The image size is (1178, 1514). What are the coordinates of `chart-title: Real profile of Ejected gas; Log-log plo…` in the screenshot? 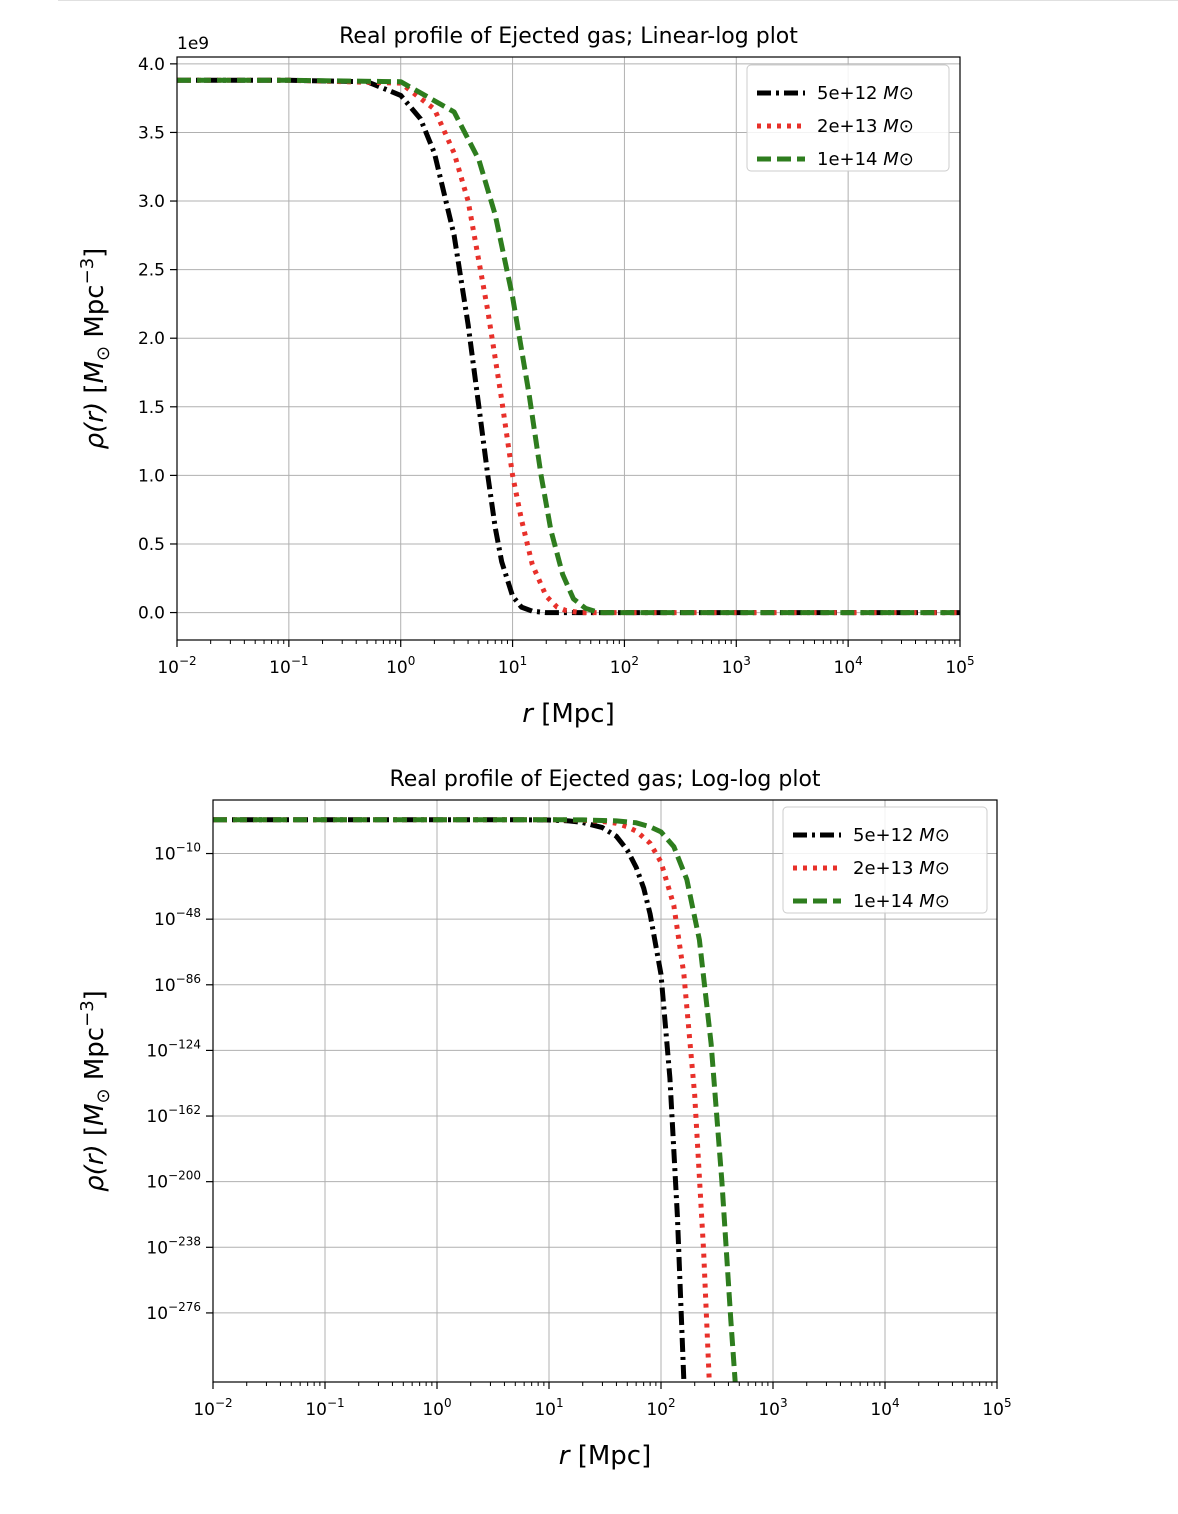 It's located at (604, 779).